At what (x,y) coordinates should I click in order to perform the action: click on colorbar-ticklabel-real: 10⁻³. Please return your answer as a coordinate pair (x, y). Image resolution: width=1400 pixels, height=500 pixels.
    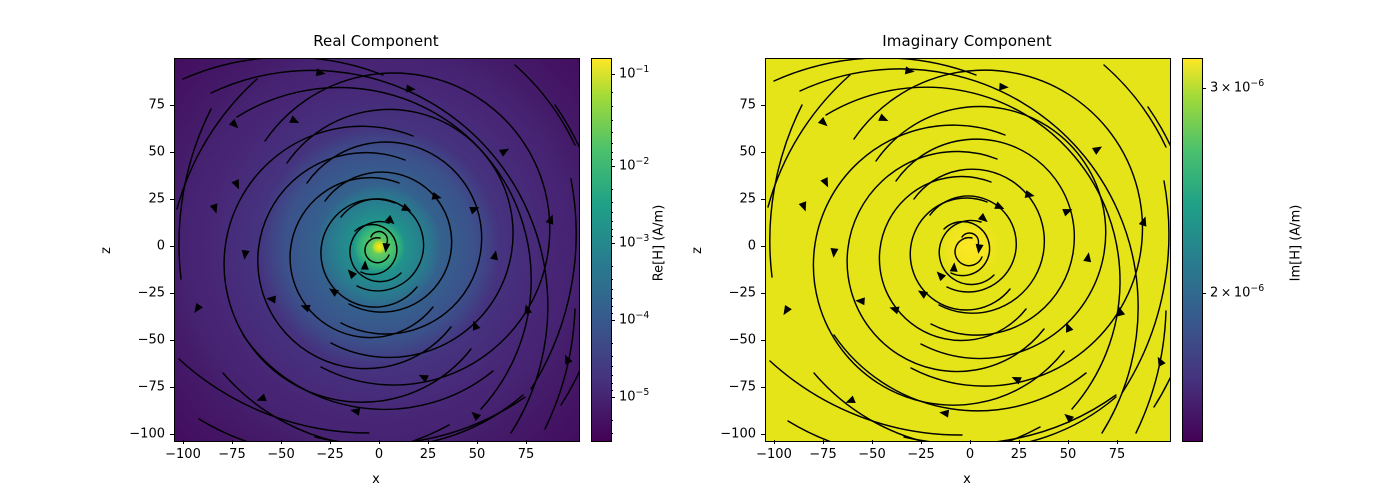
    Looking at the image, I should click on (634, 242).